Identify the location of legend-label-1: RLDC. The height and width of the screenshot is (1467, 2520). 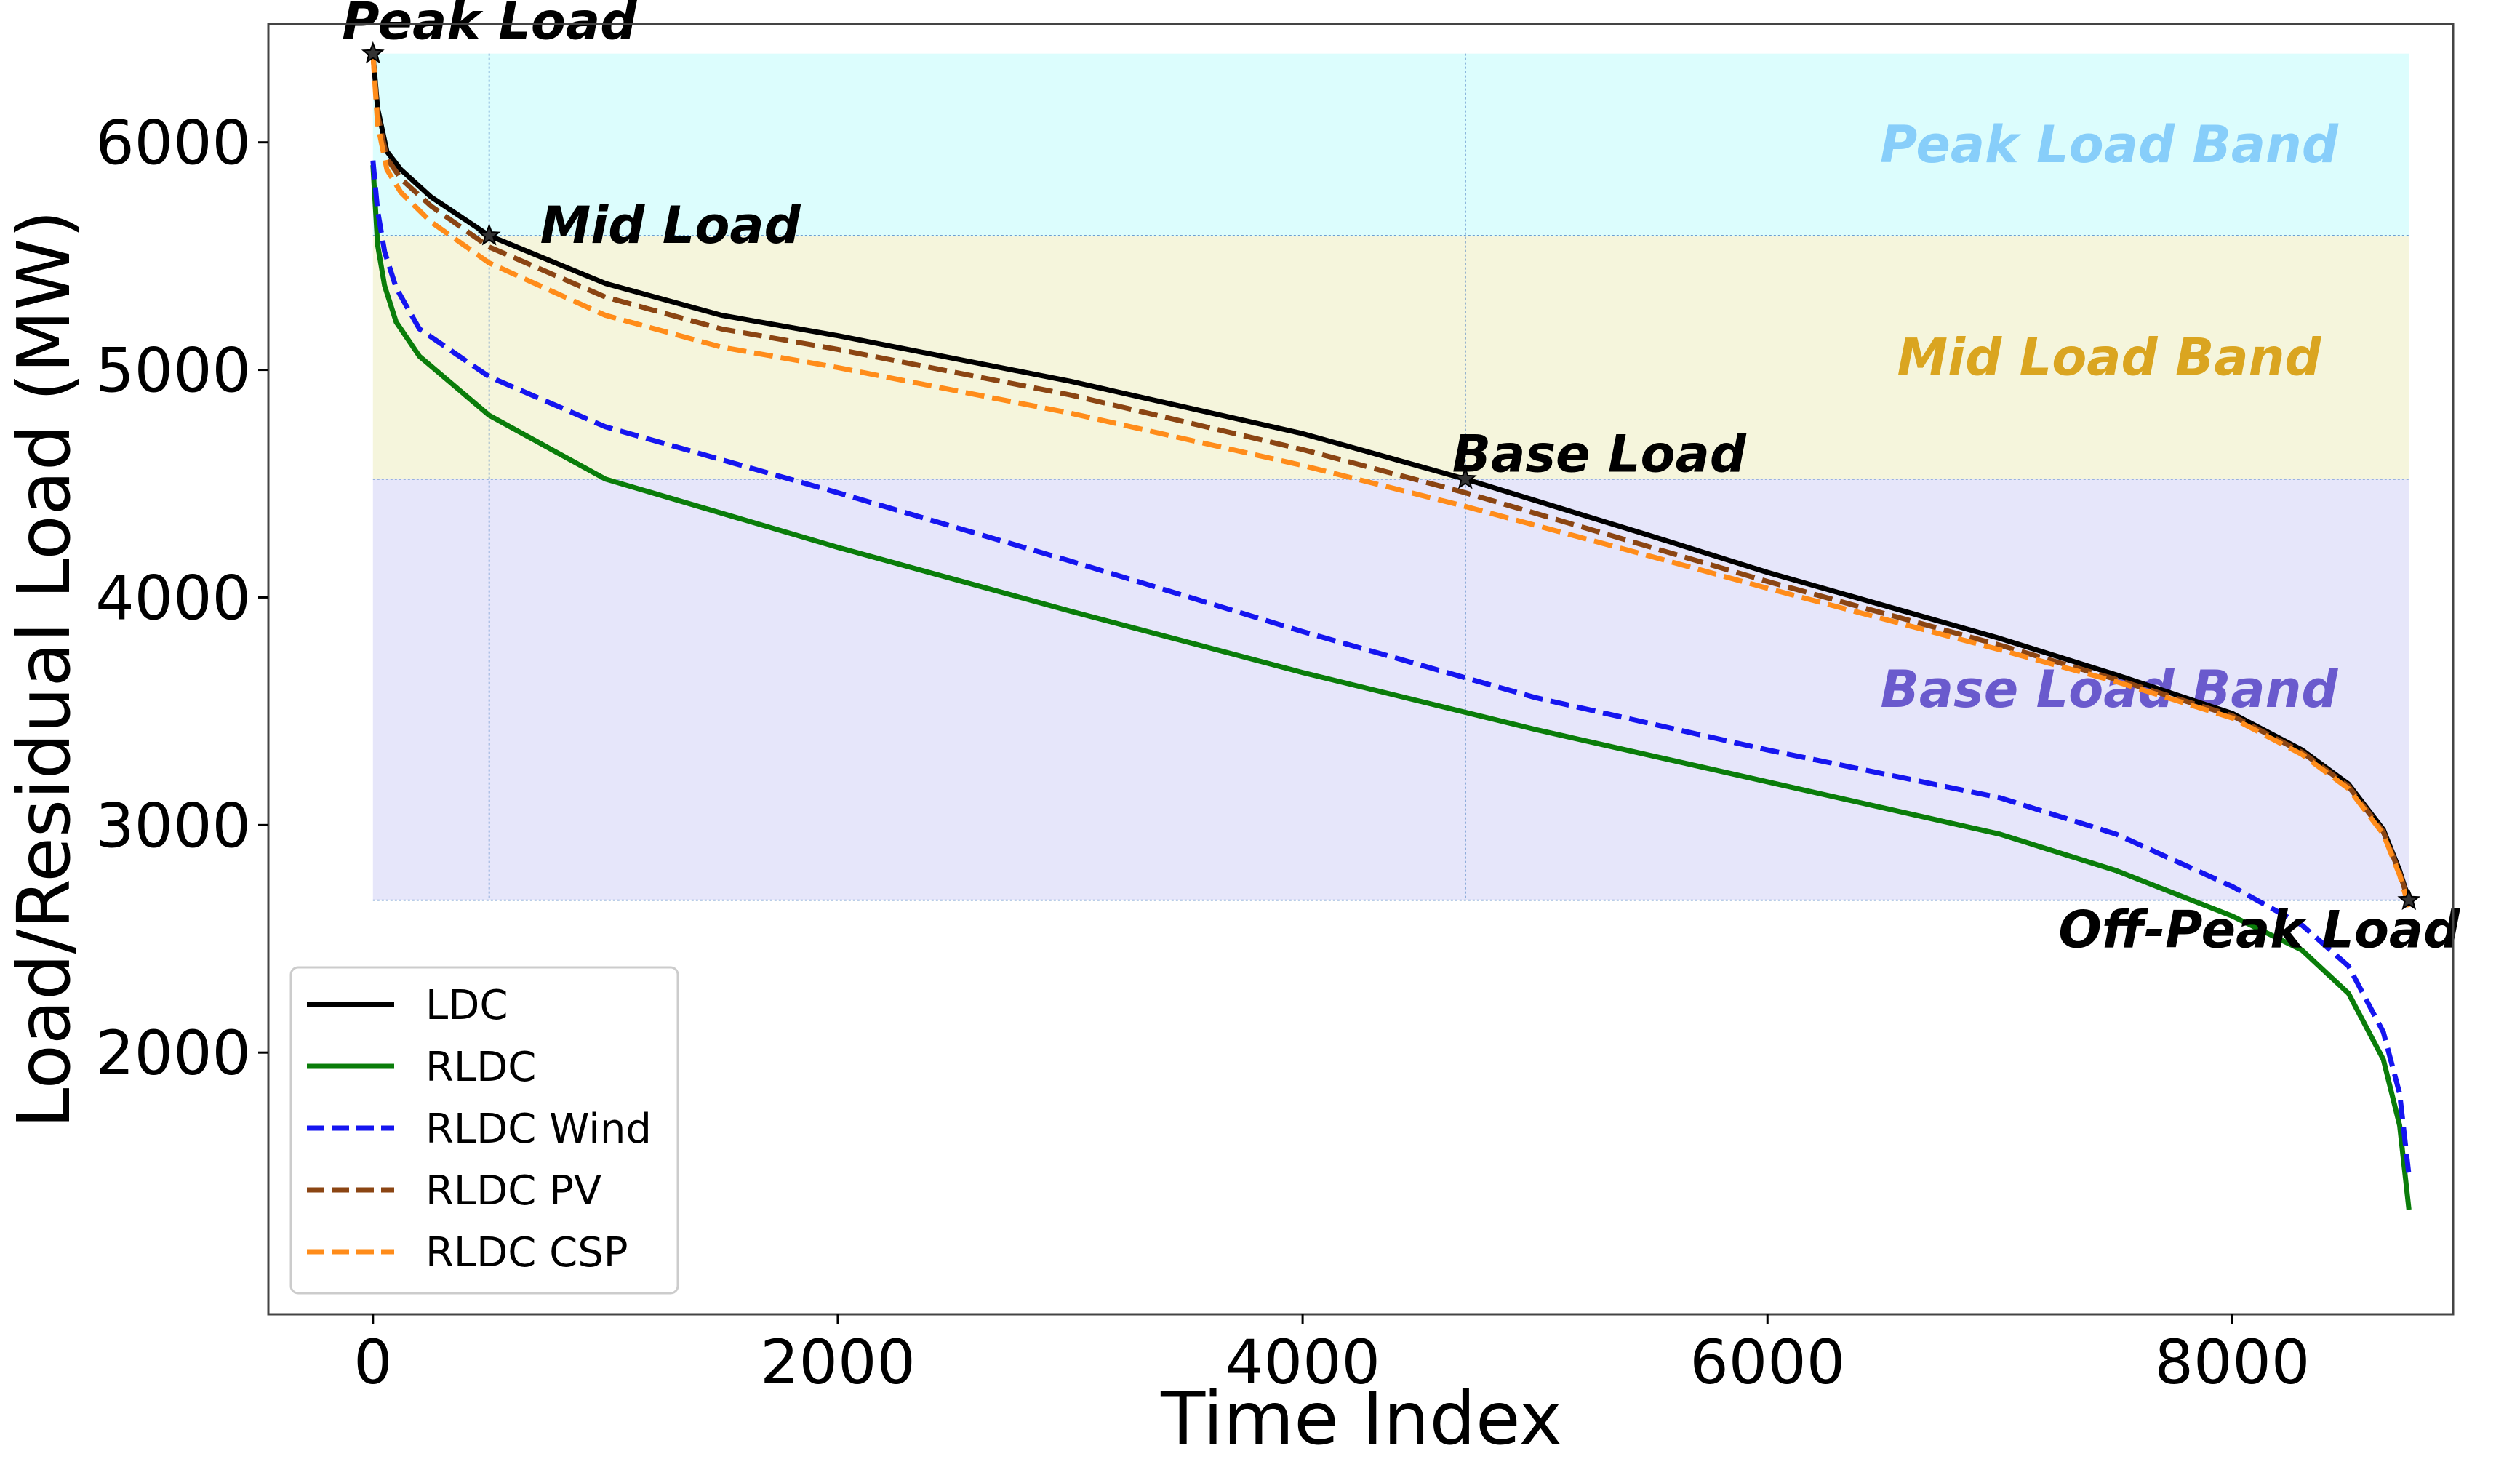
(480, 1067).